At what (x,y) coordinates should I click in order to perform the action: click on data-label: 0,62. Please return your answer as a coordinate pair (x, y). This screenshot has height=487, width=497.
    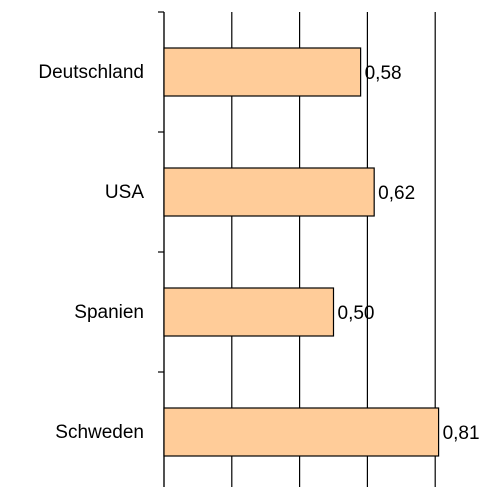
    Looking at the image, I should click on (396, 193).